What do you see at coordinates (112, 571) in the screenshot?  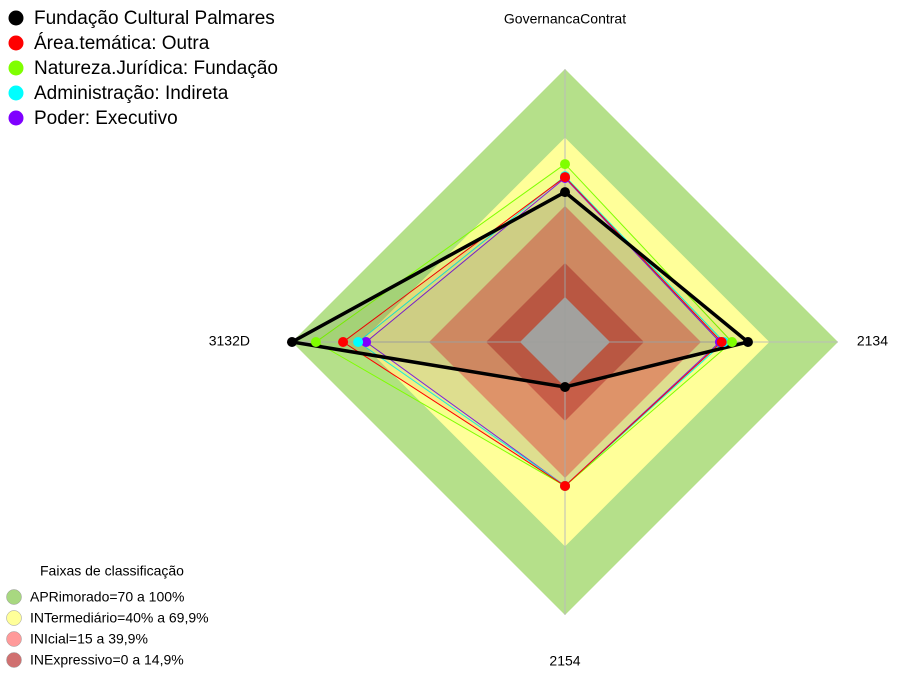 I see `legend-title: Faixas de classificação` at bounding box center [112, 571].